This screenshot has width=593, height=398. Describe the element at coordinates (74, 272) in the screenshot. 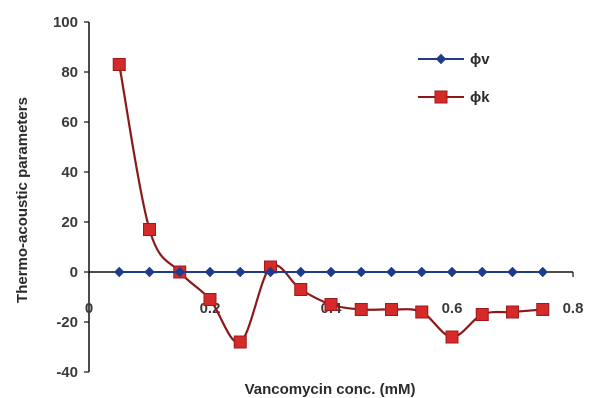

I see `y-tick-label: 0` at that location.